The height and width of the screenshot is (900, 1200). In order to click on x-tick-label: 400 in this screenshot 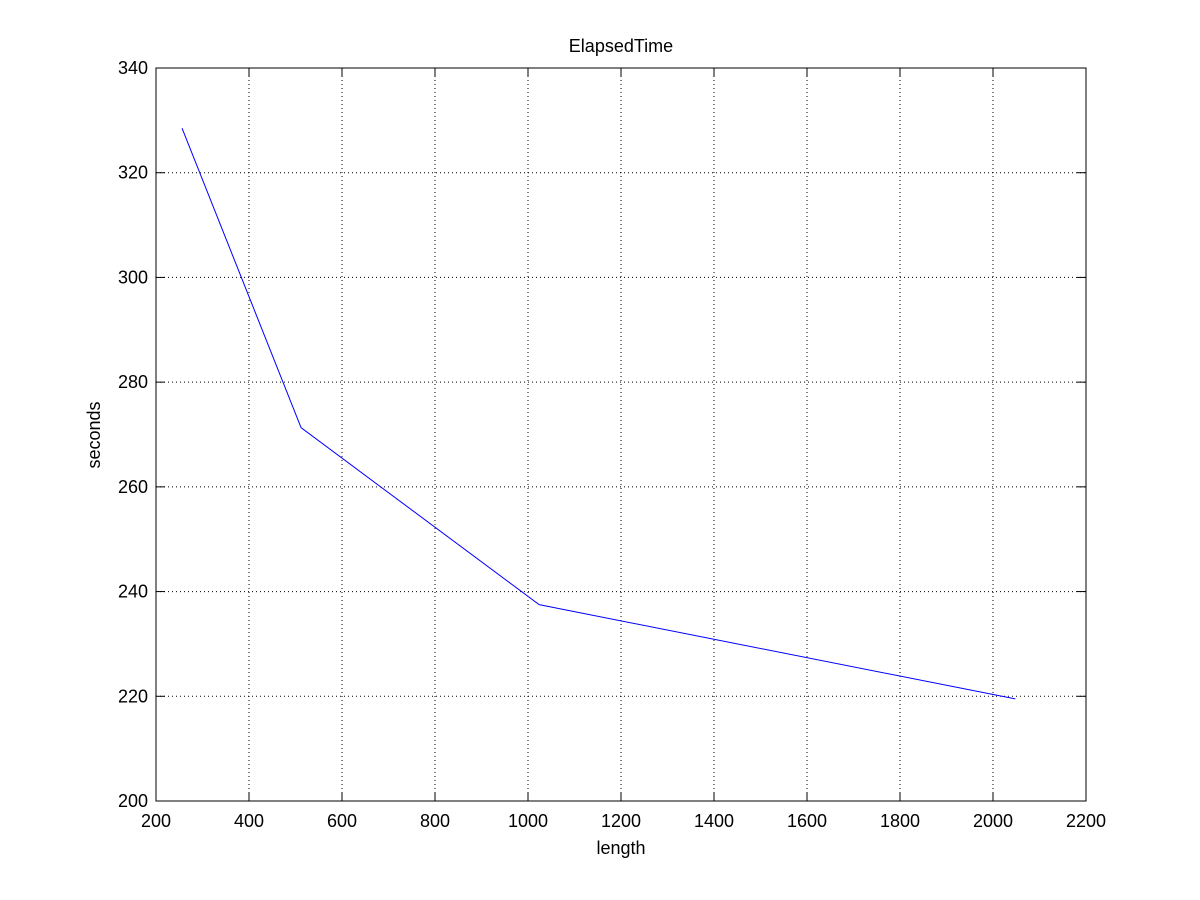, I will do `click(249, 821)`.